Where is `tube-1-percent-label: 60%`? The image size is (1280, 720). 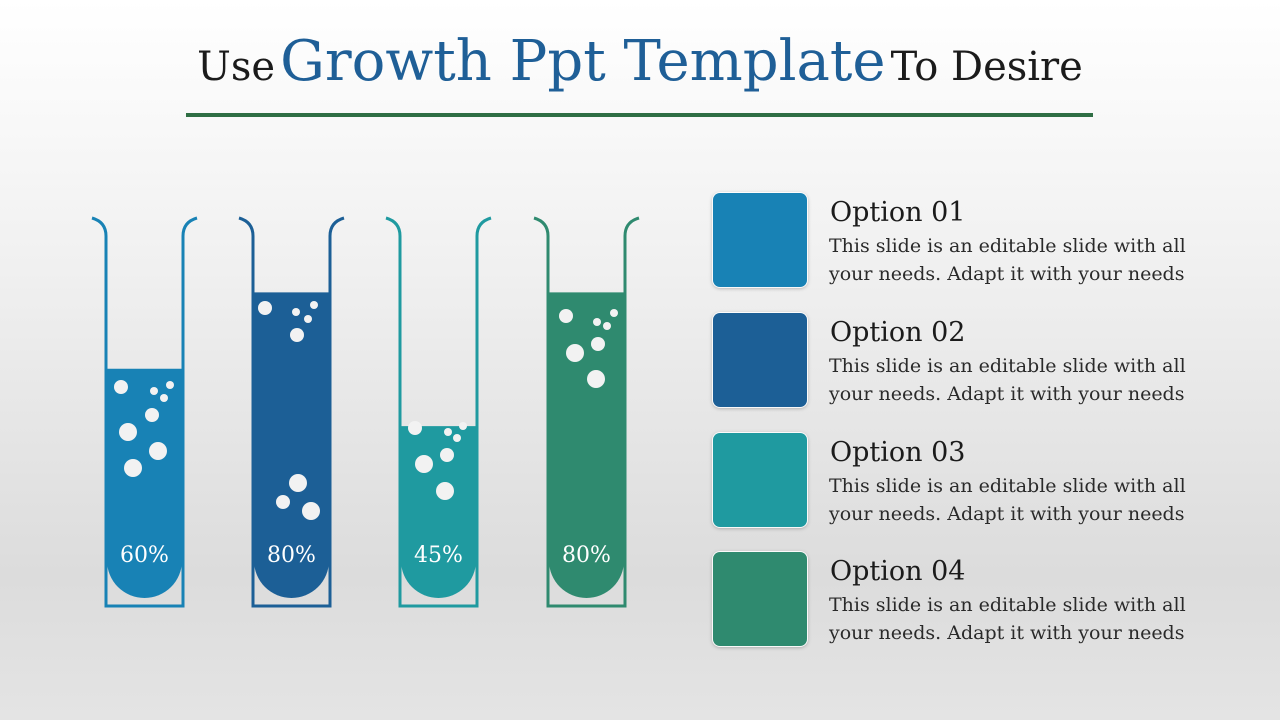 tube-1-percent-label: 60% is located at coordinates (144, 555).